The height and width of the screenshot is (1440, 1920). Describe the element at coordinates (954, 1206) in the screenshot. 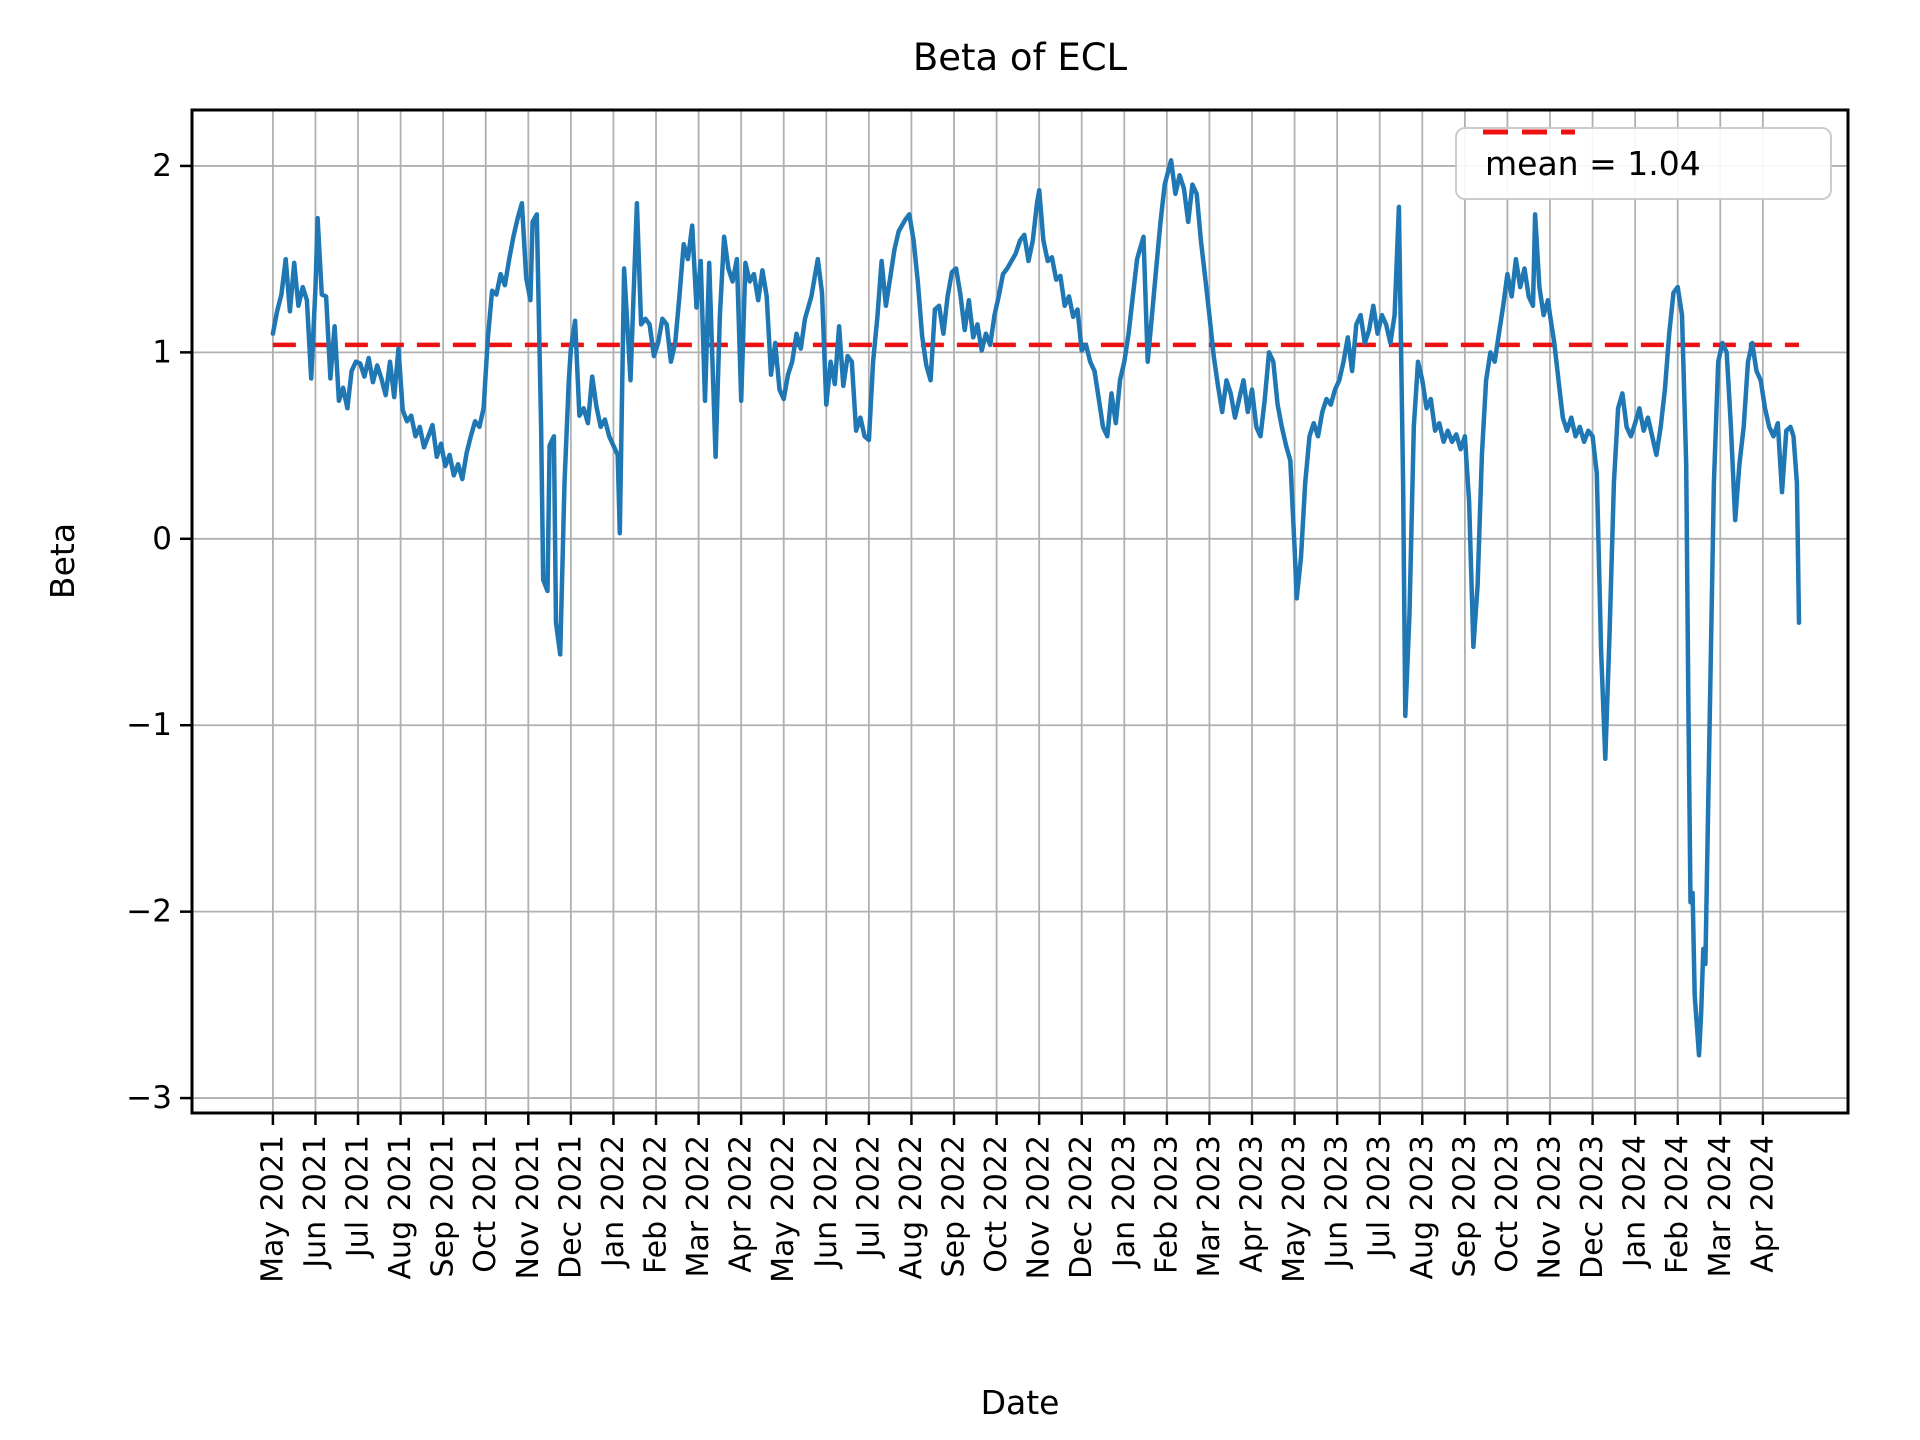

I see `x-tick-label: Sep 2022` at that location.